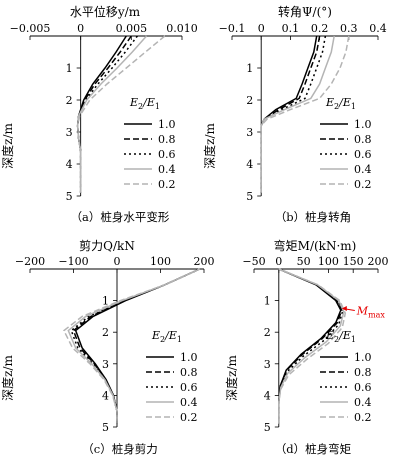 The height and width of the screenshot is (462, 410). Describe the element at coordinates (119, 449) in the screenshot. I see `panel-caption: （c）桩身剪力` at that location.